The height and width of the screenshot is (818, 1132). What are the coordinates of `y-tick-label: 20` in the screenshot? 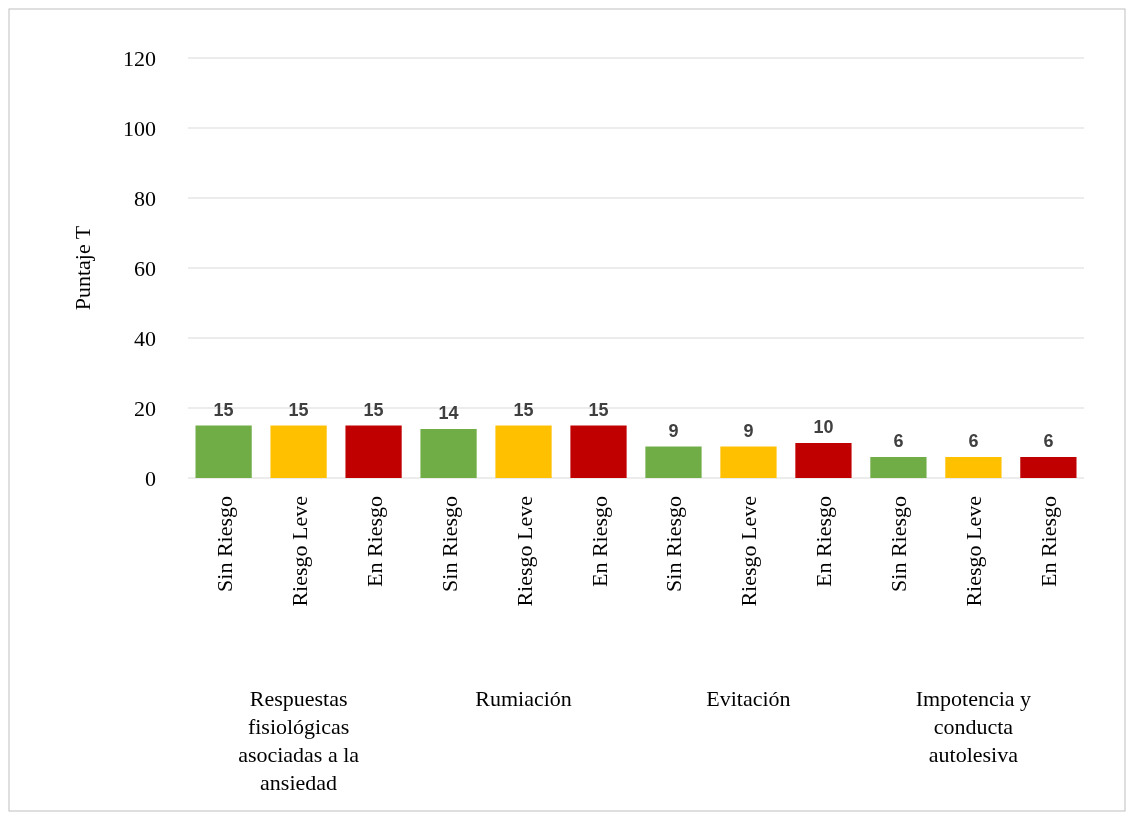 It's located at (145, 408).